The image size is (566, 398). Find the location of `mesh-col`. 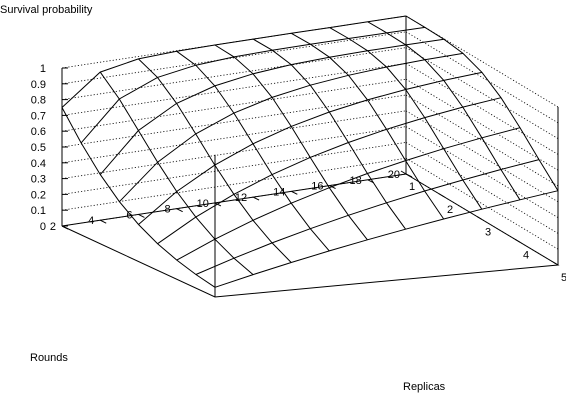

mesh-col is located at coordinates (234, 61).